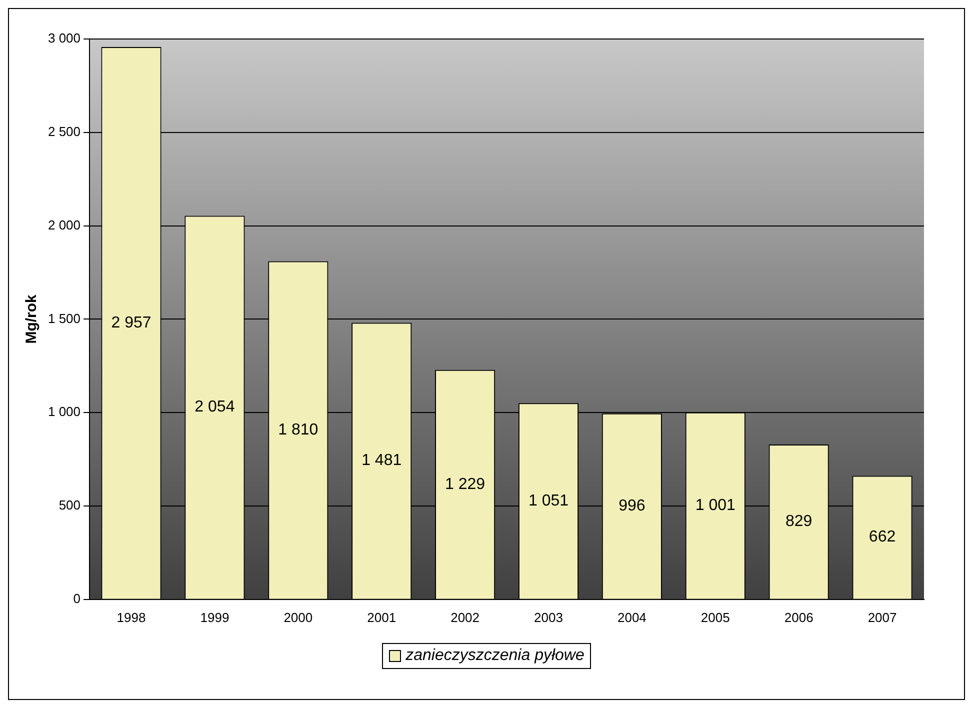  What do you see at coordinates (298, 430) in the screenshot?
I see `data-label: 1 810` at bounding box center [298, 430].